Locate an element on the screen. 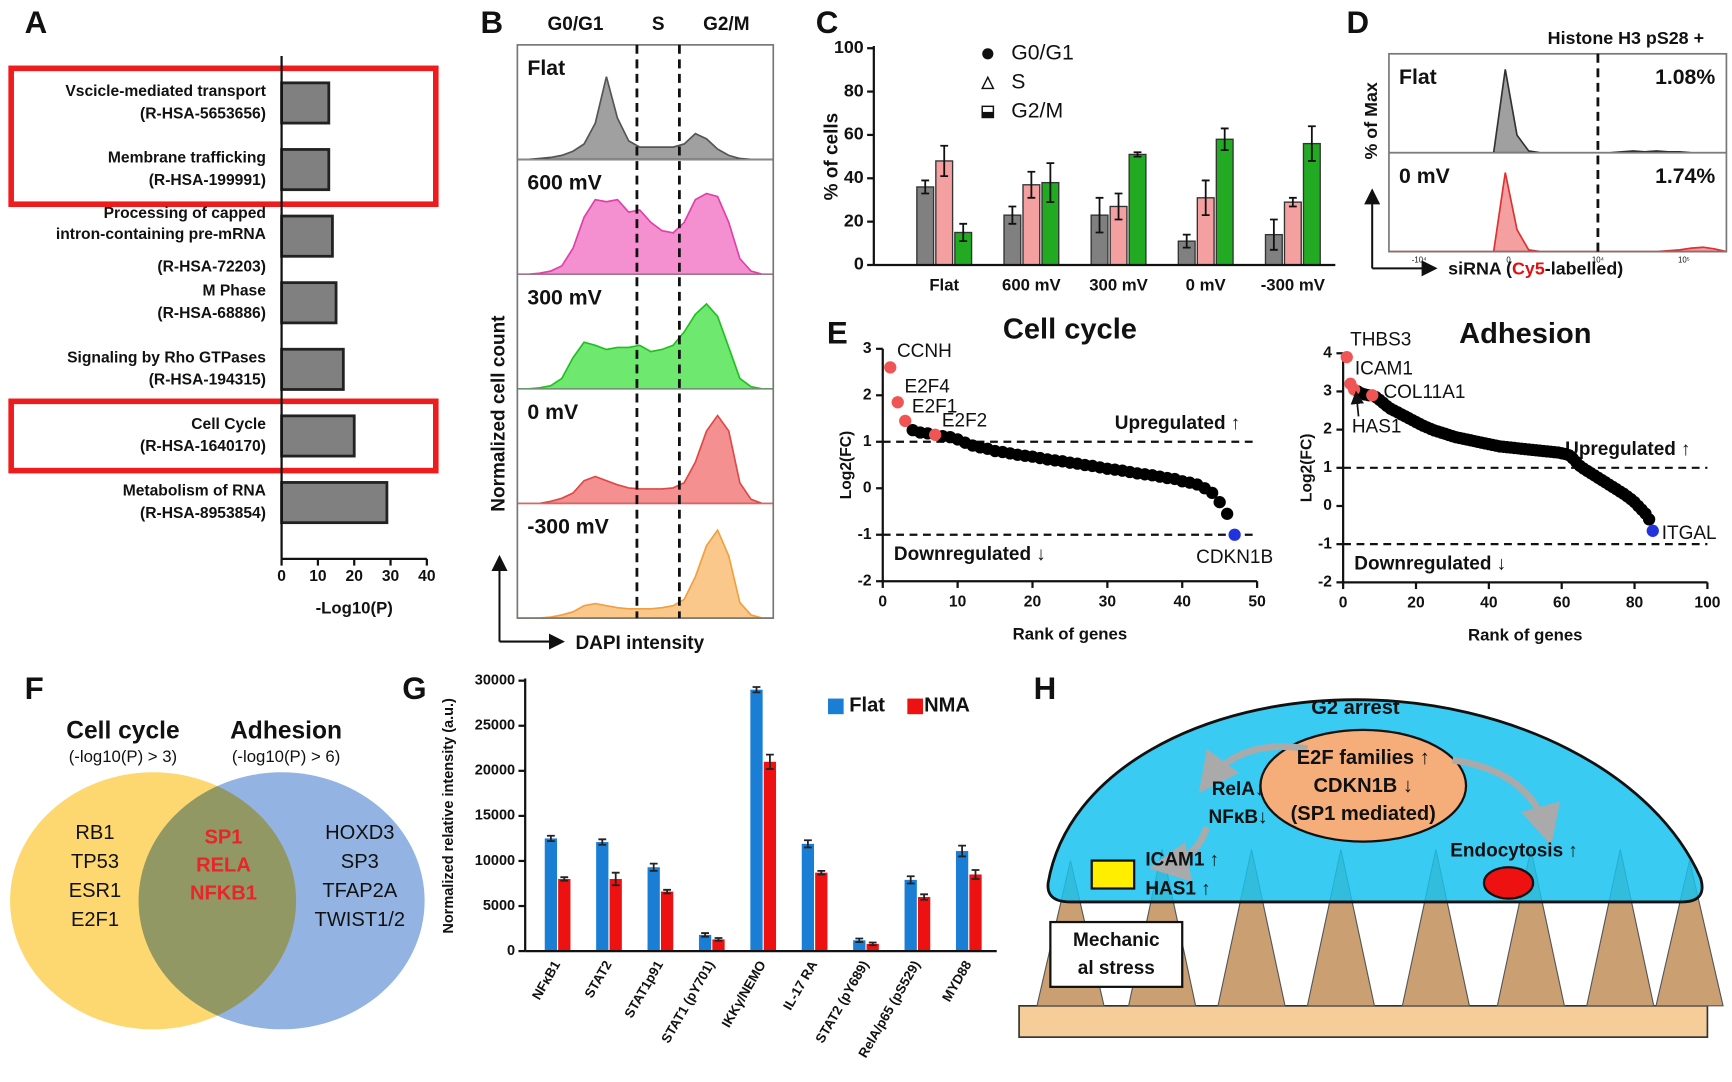  gene-label: E2F2 is located at coordinates (964, 420).